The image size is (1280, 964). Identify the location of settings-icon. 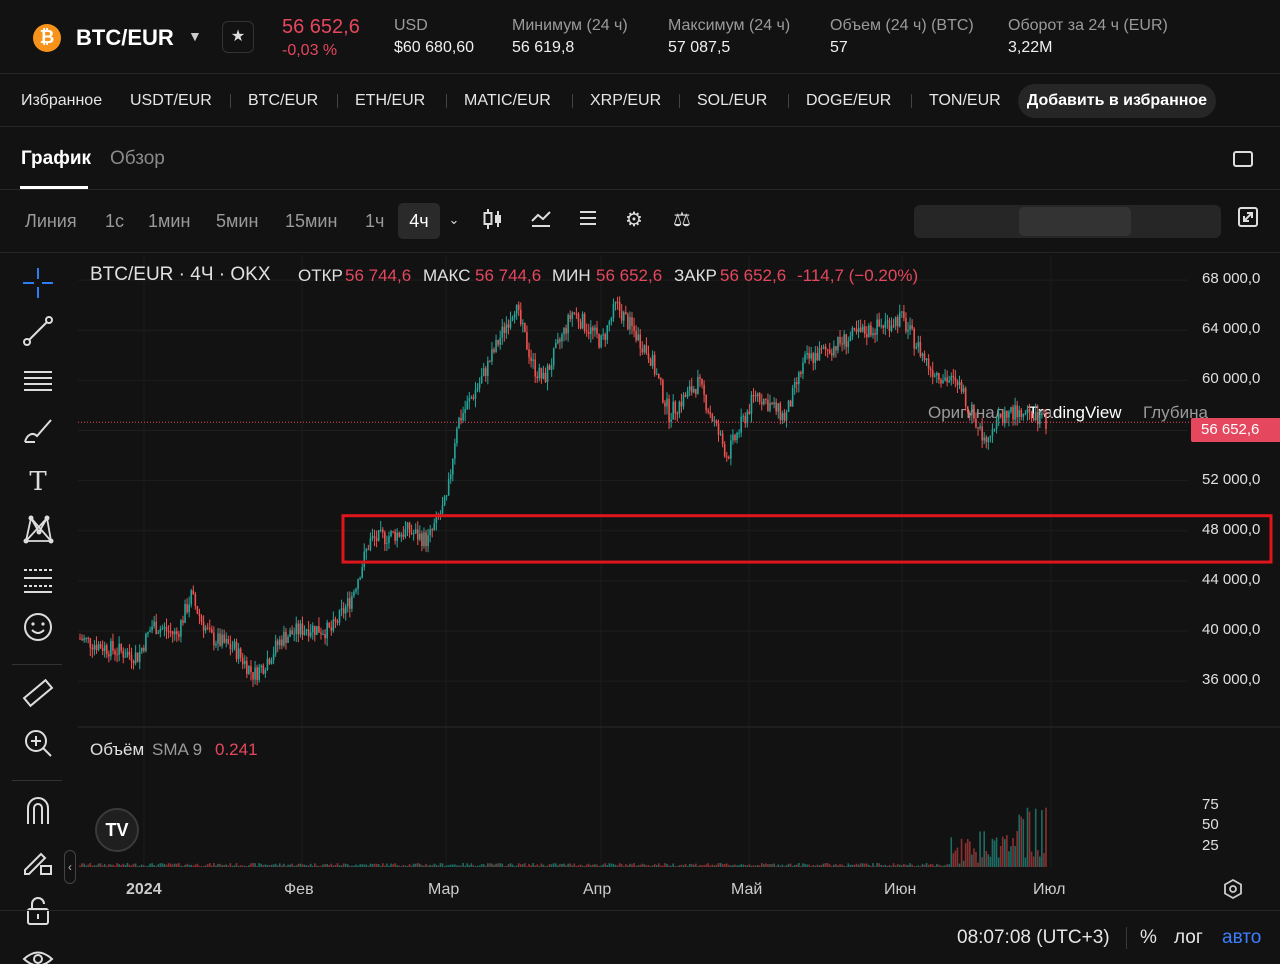
(1234, 890).